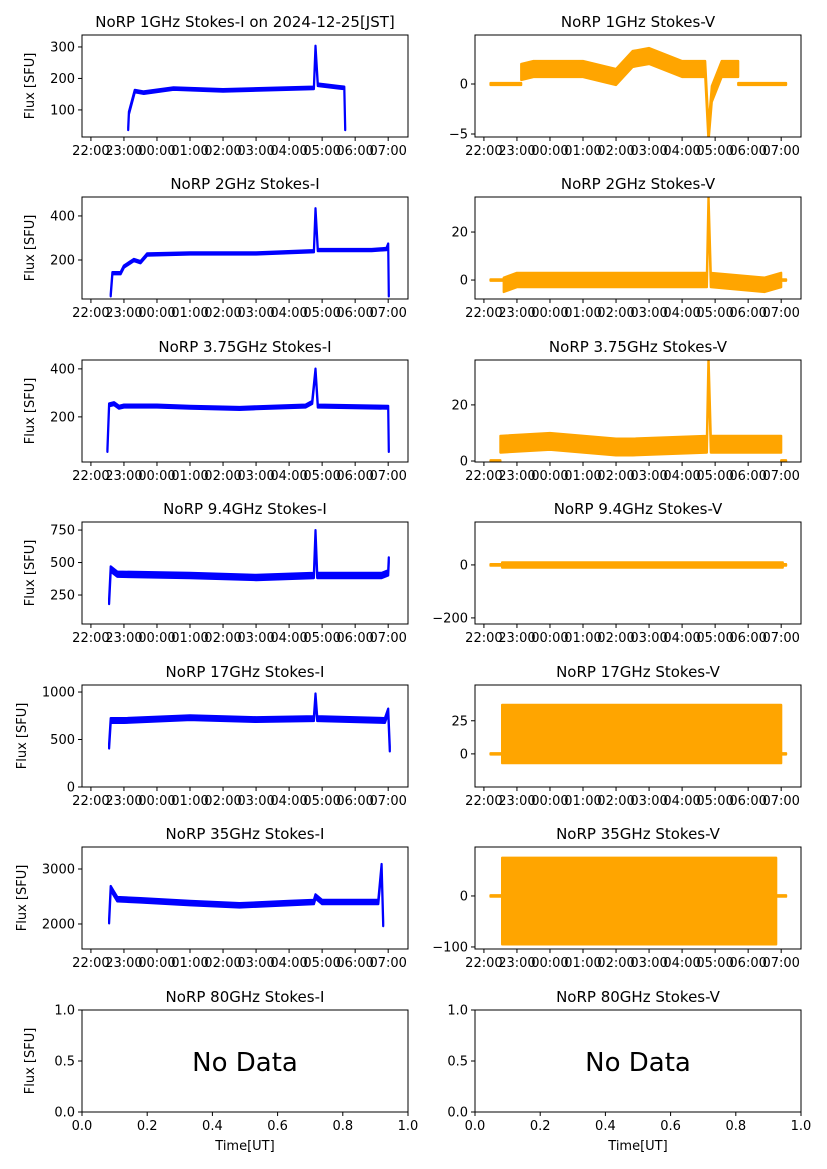 The width and height of the screenshot is (827, 1169). What do you see at coordinates (245, 509) in the screenshot?
I see `subplot-title: NoRP 9.4GHz Stokes-I` at bounding box center [245, 509].